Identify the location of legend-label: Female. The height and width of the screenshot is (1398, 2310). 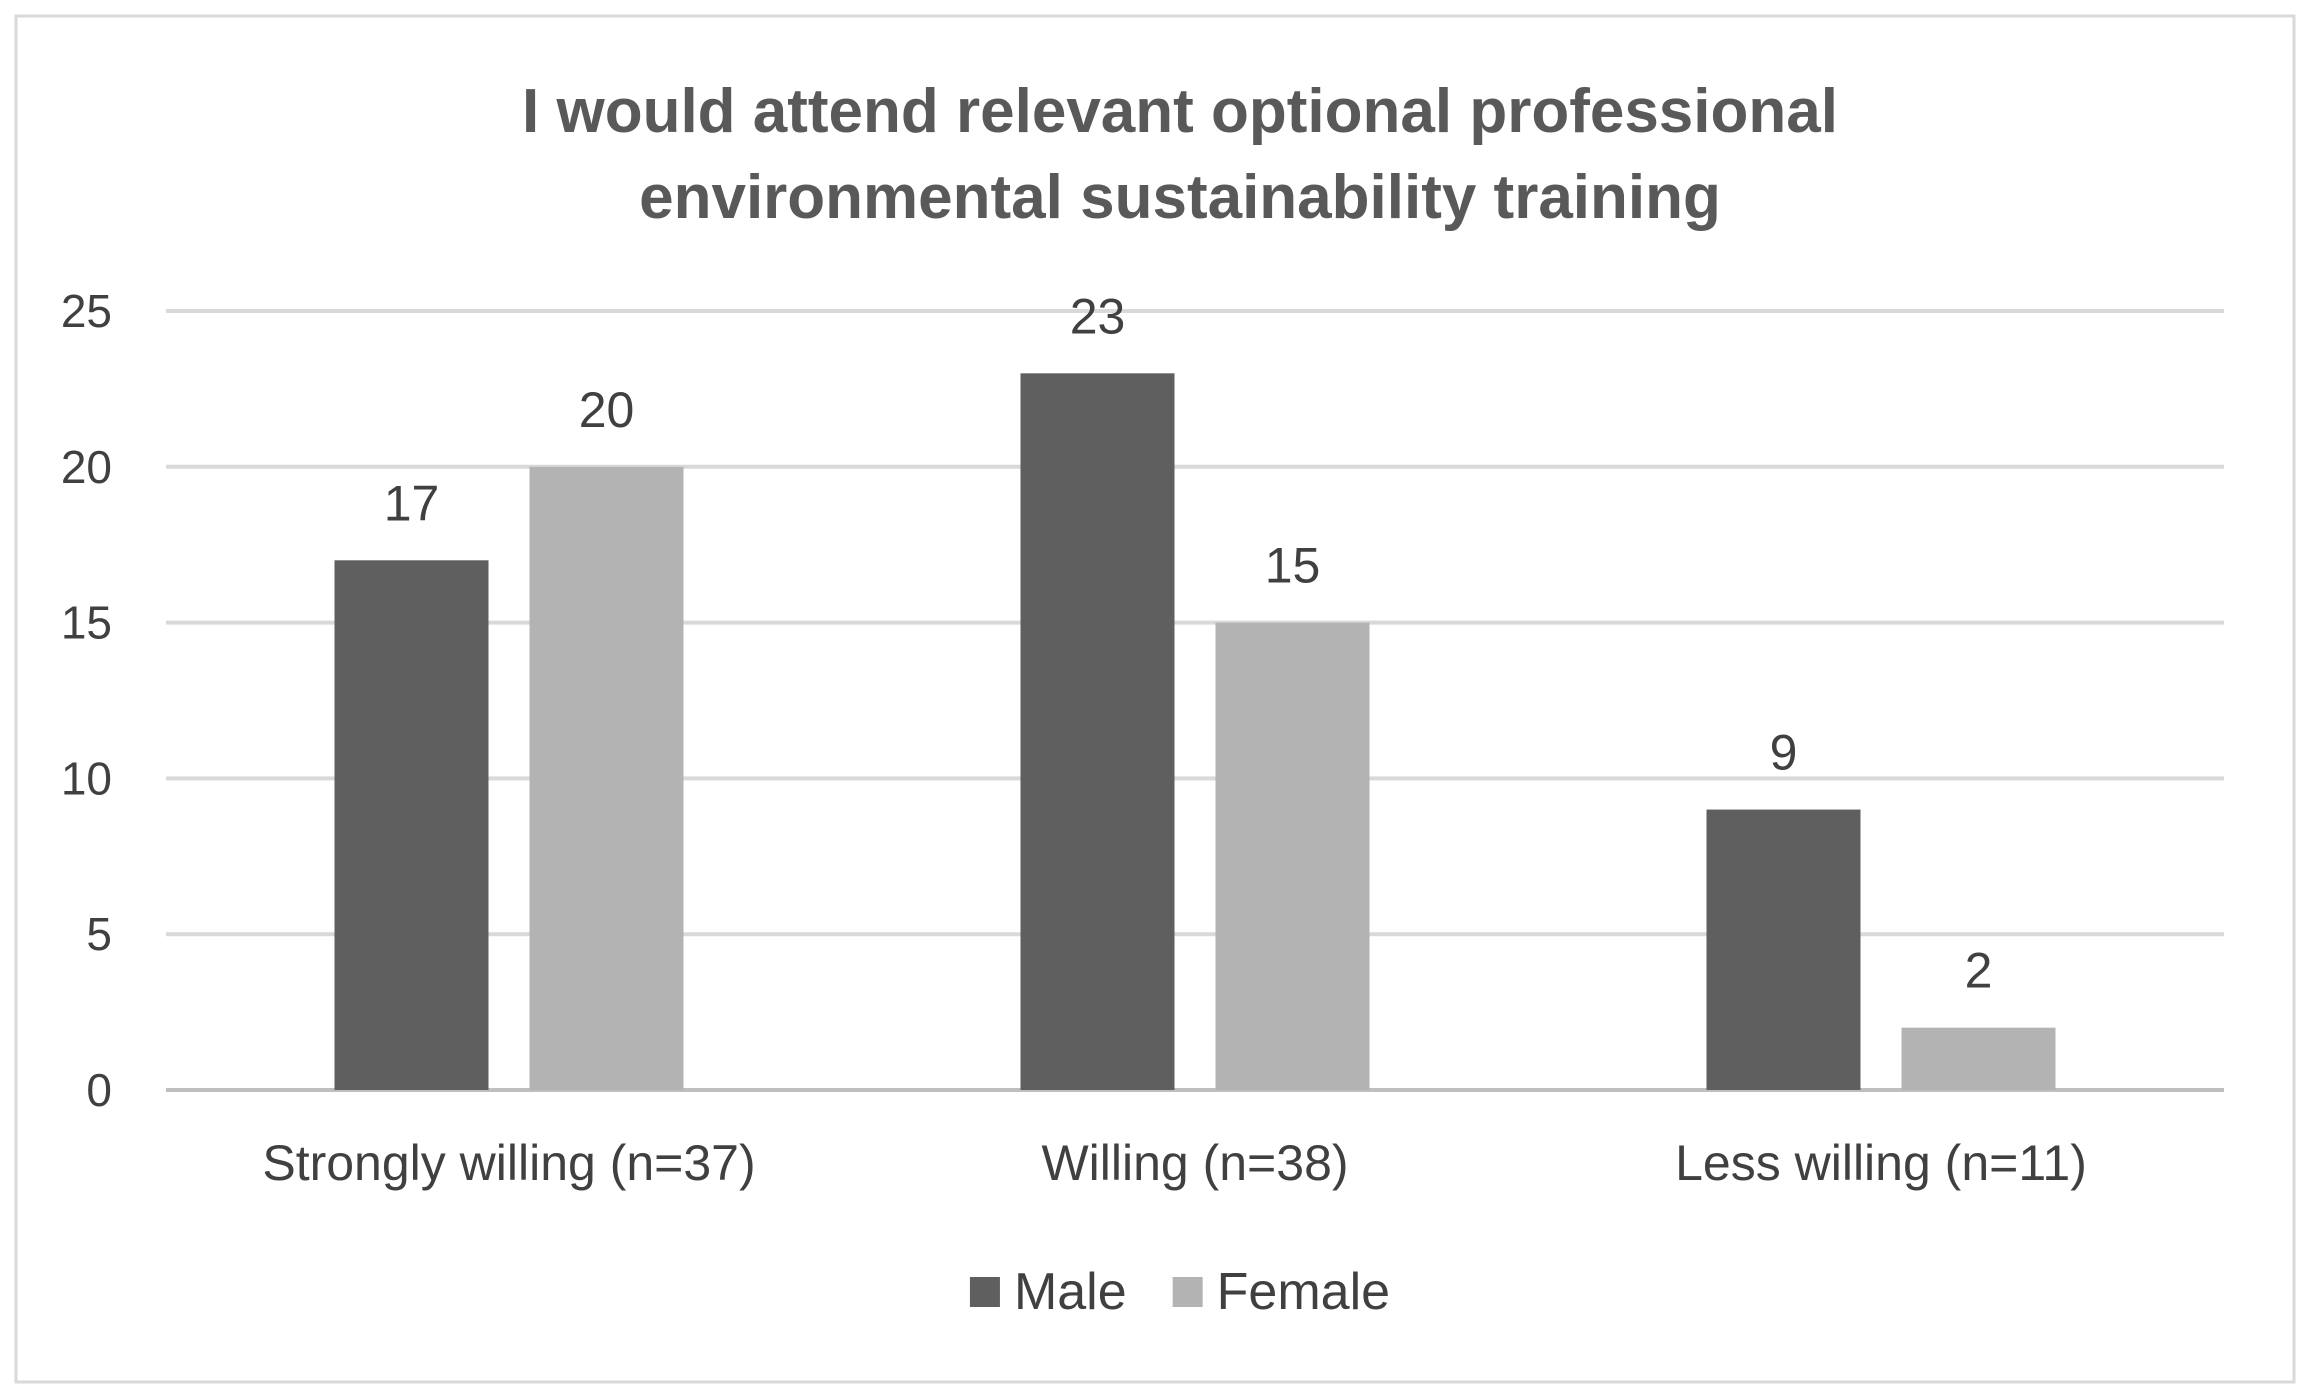
(1303, 1292).